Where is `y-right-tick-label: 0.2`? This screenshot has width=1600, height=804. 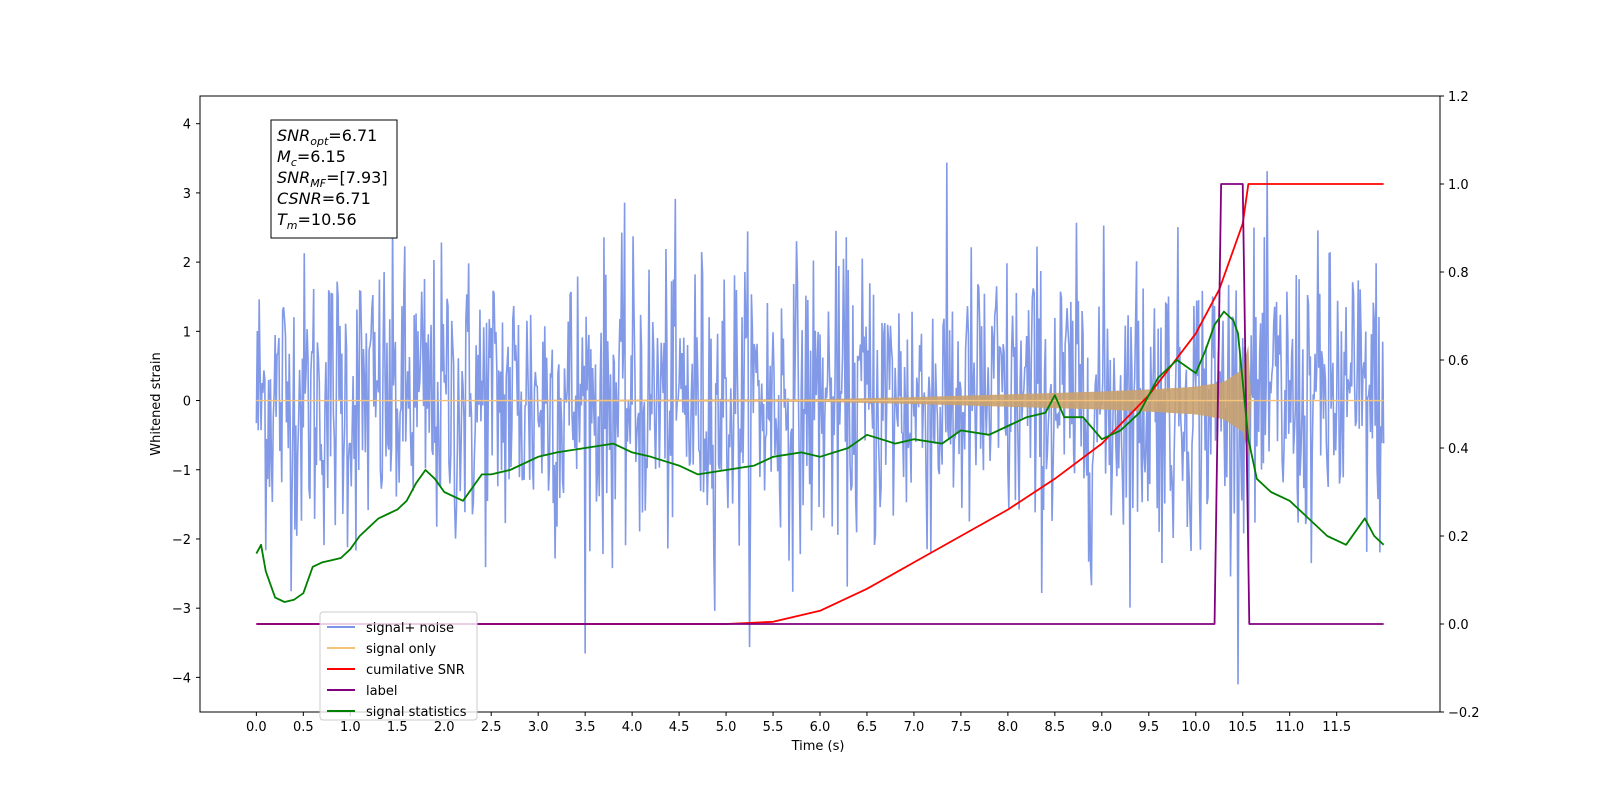
y-right-tick-label: 0.2 is located at coordinates (1458, 537).